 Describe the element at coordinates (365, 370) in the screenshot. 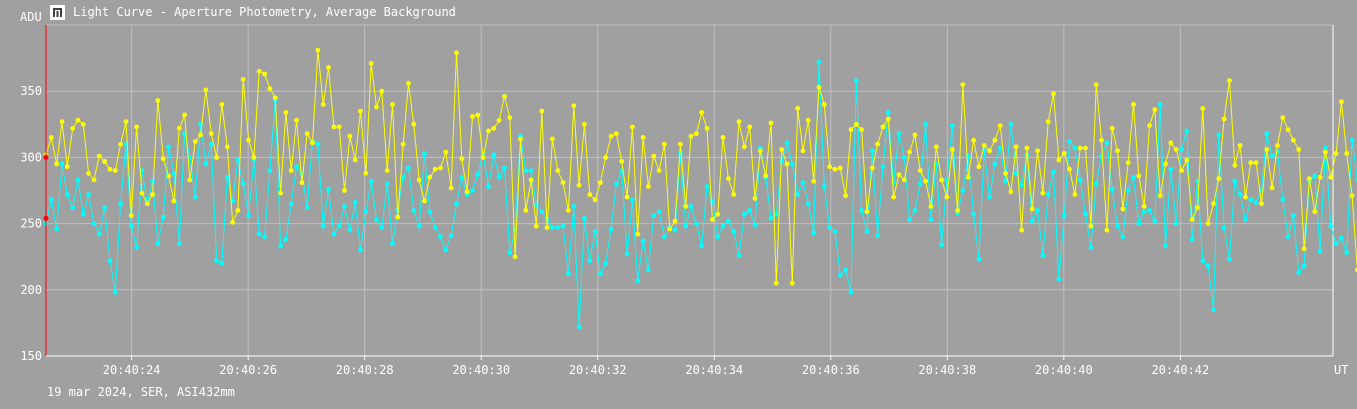

I see `x-tick-label: 20:40:28` at that location.